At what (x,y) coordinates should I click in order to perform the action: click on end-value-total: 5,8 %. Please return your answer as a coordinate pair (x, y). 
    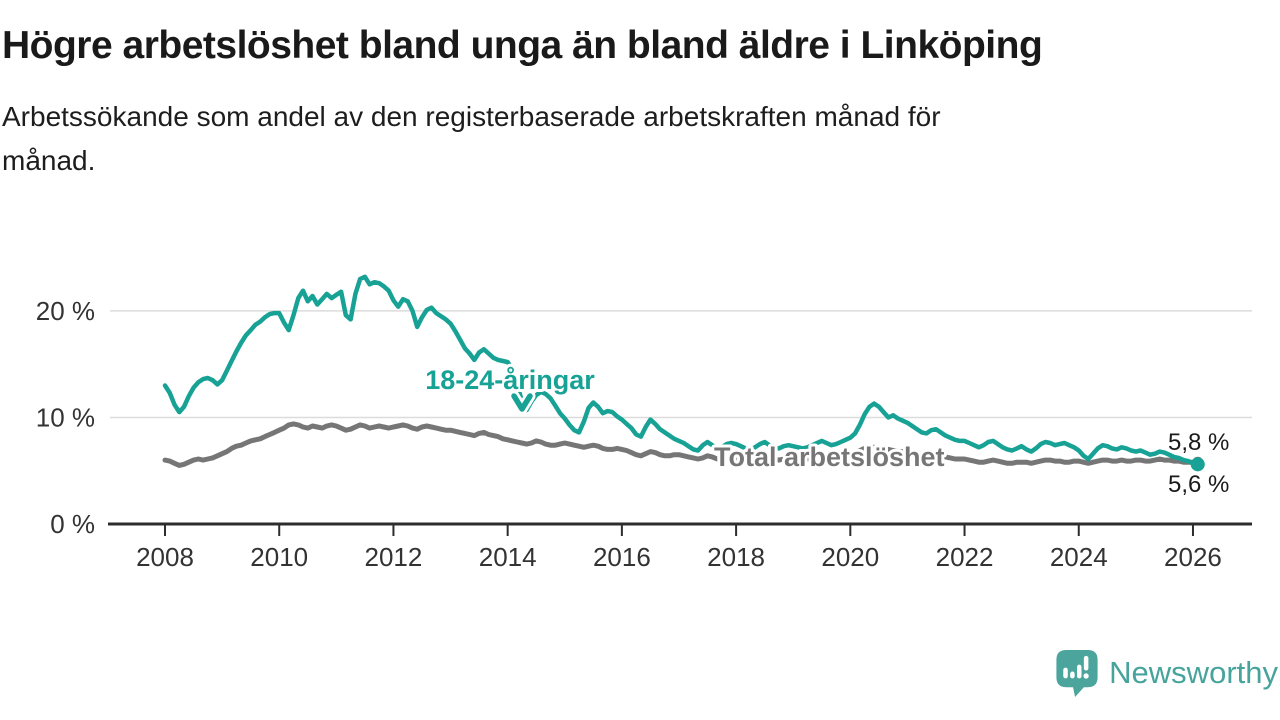
    Looking at the image, I should click on (1198, 442).